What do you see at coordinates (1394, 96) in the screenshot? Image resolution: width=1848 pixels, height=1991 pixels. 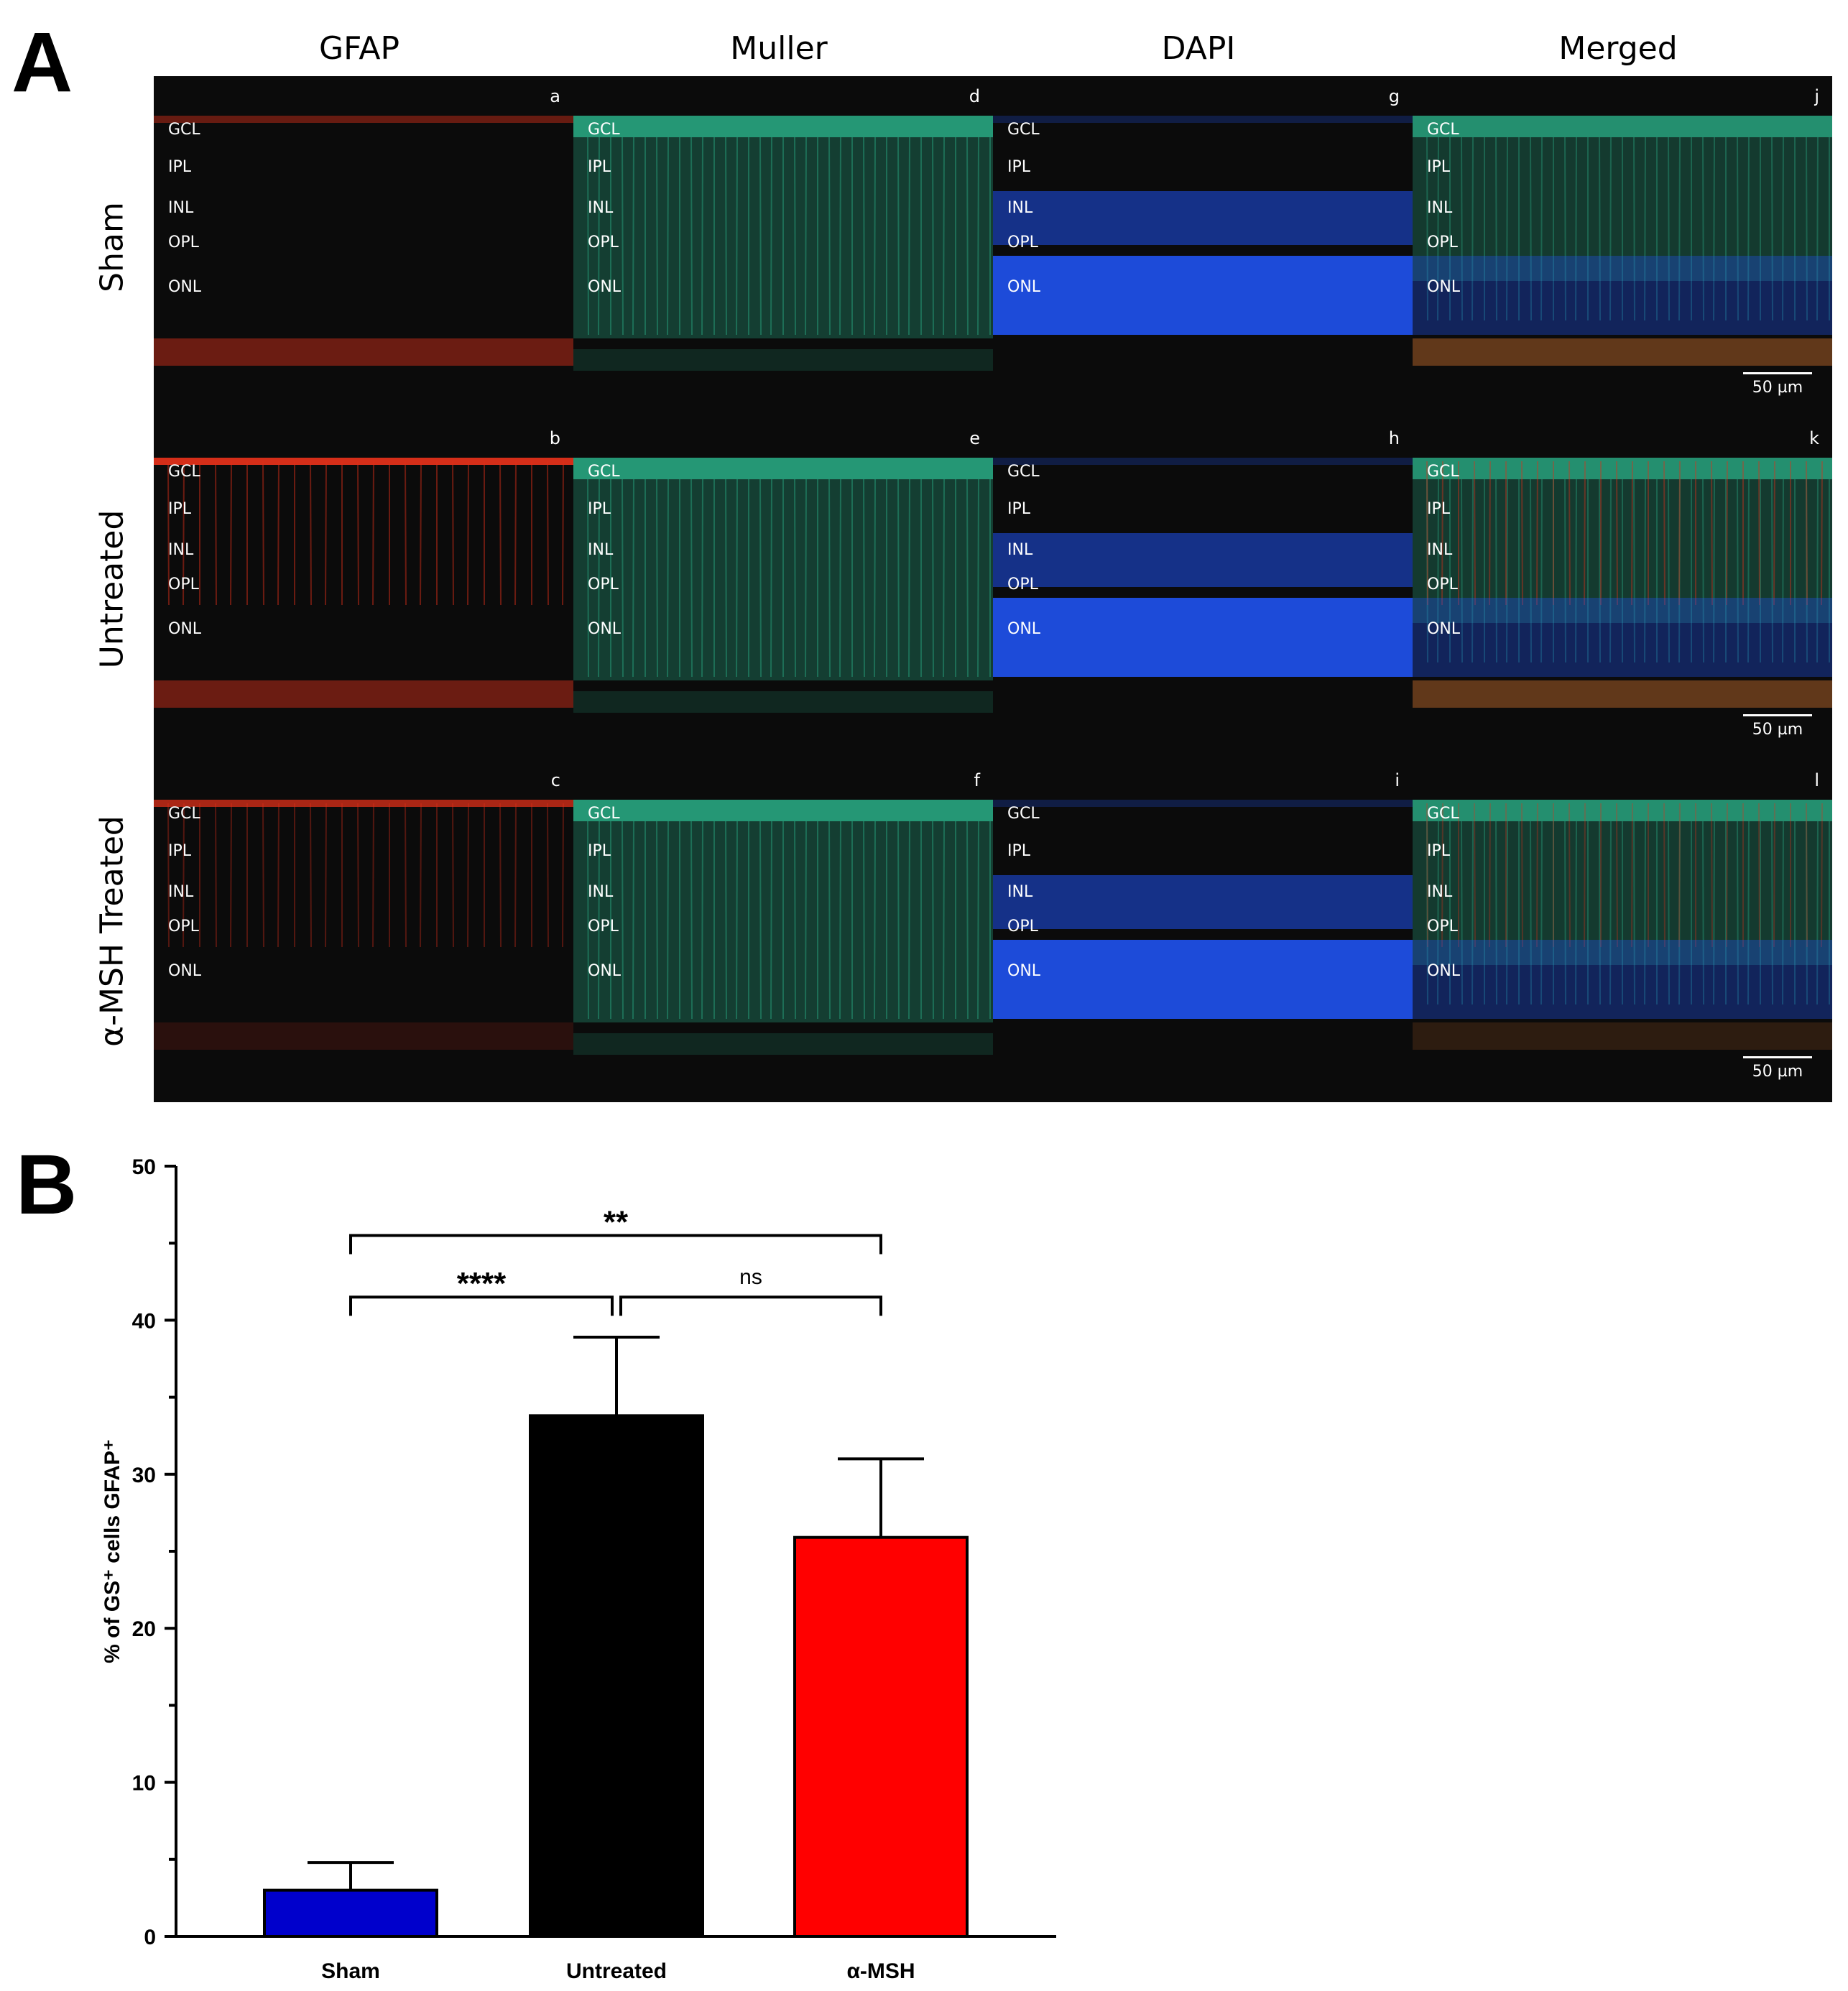 I see `subpanel-letter: g` at bounding box center [1394, 96].